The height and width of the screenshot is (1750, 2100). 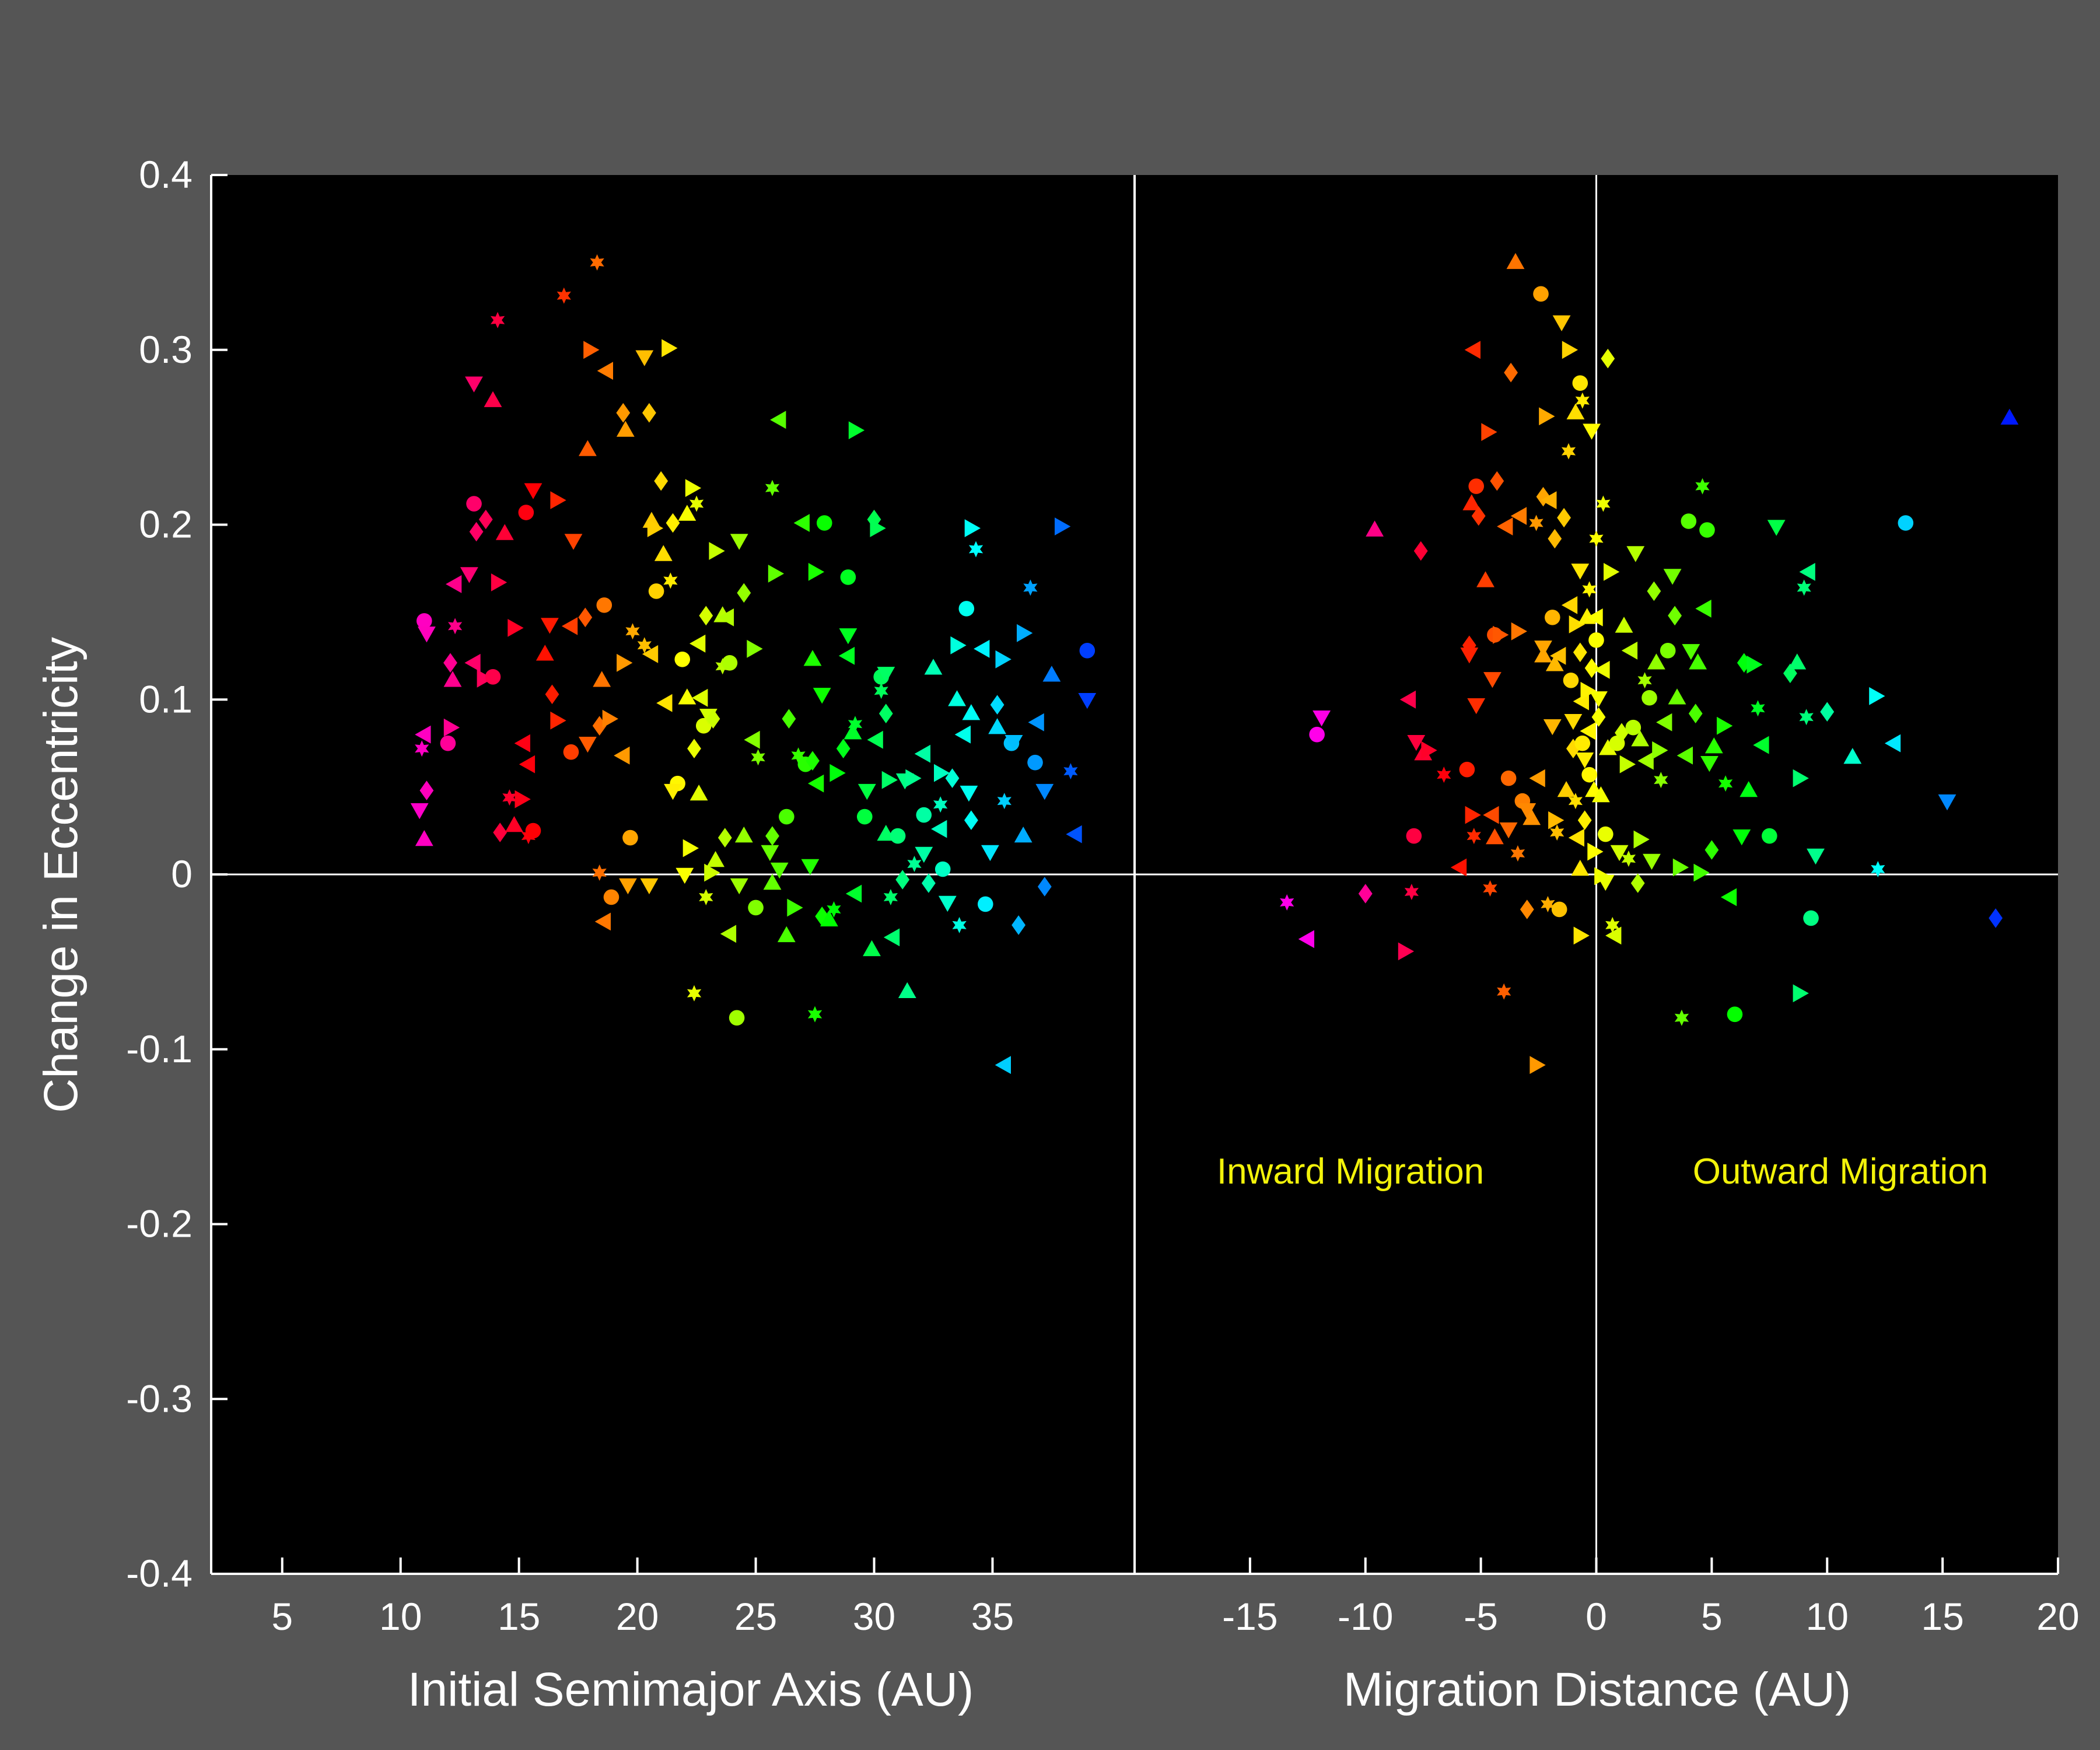 What do you see at coordinates (166, 174) in the screenshot?
I see `y-tick-label: 0.4` at bounding box center [166, 174].